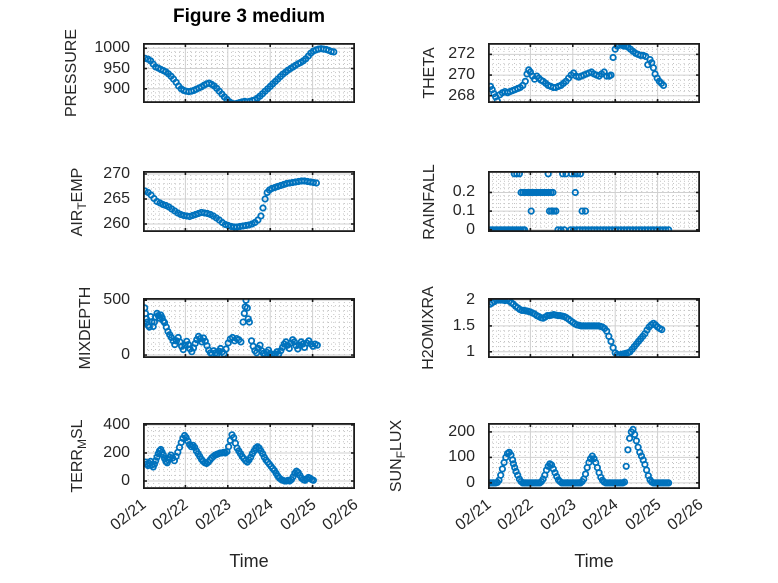 The width and height of the screenshot is (778, 583). I want to click on plot-canvas-rainfall, so click(594, 201).